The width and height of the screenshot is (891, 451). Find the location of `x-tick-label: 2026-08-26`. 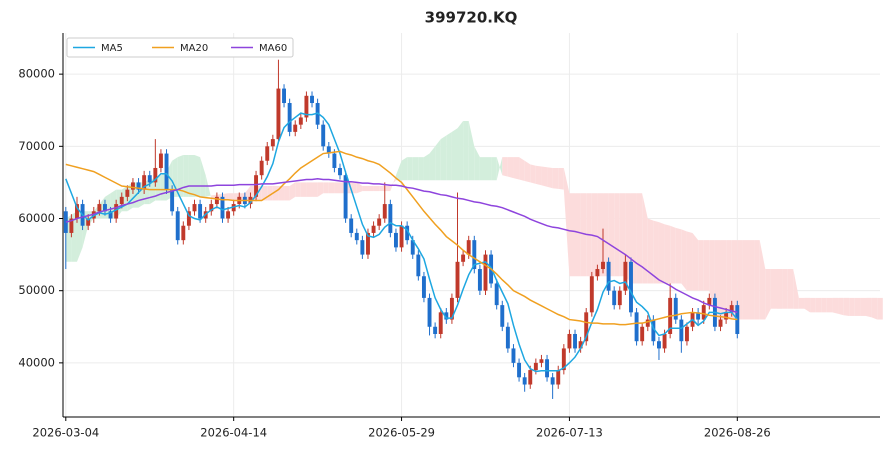

x-tick-label: 2026-08-26 is located at coordinates (737, 433).